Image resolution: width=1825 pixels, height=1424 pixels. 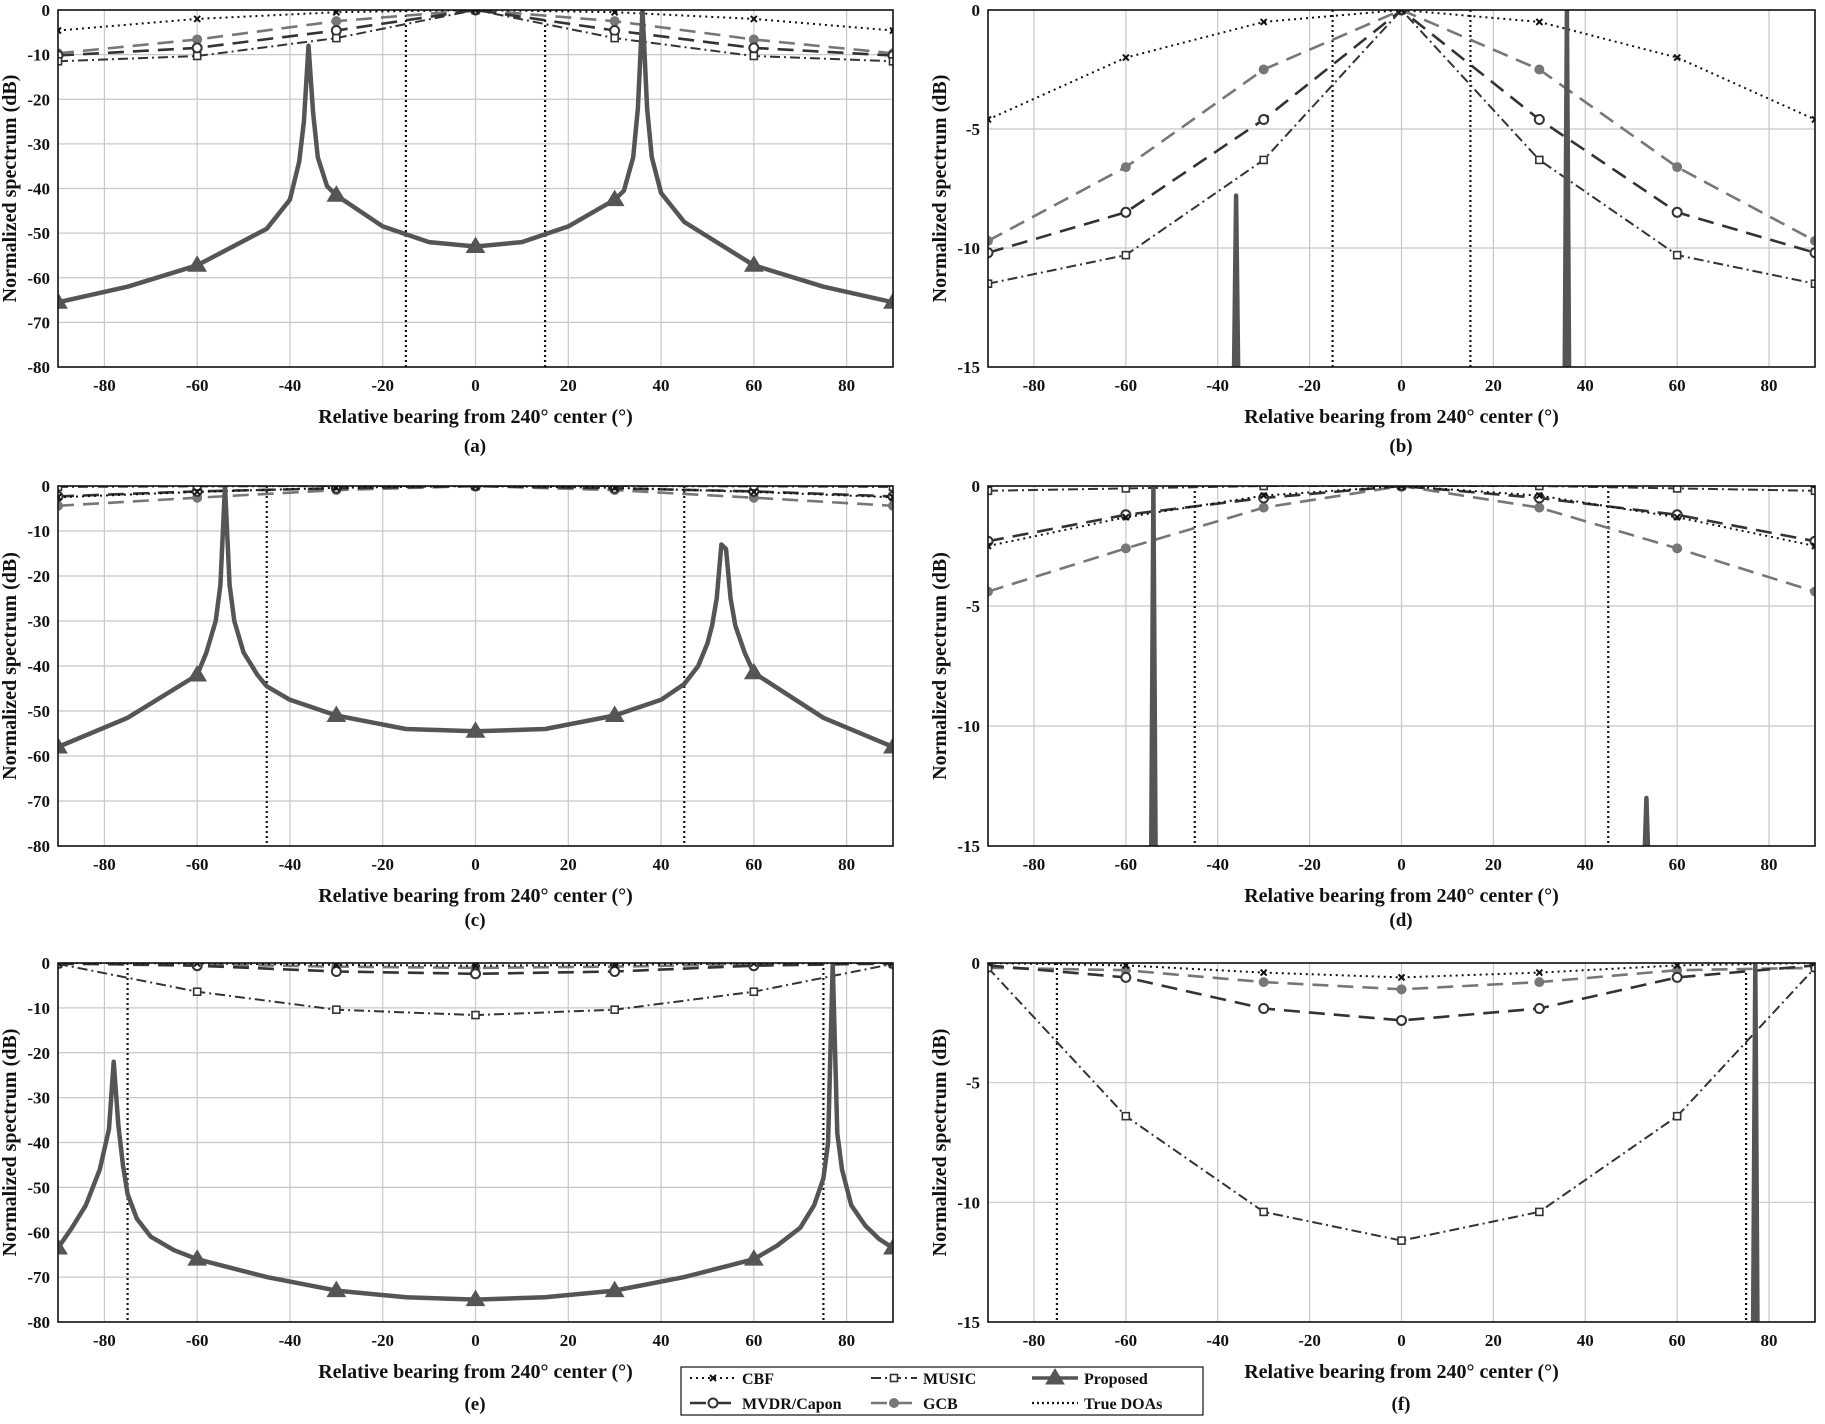 I want to click on panel-label: (b), so click(x=1400, y=446).